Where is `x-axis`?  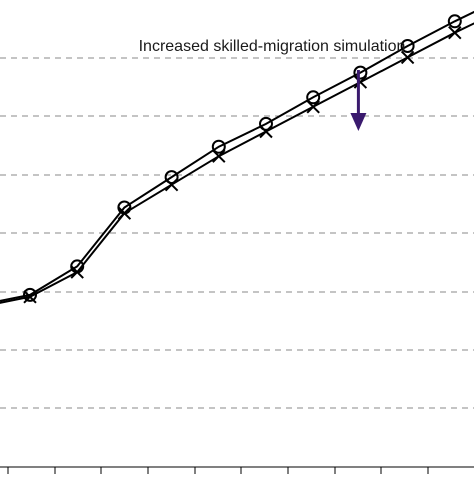
x-axis is located at coordinates (237, 470).